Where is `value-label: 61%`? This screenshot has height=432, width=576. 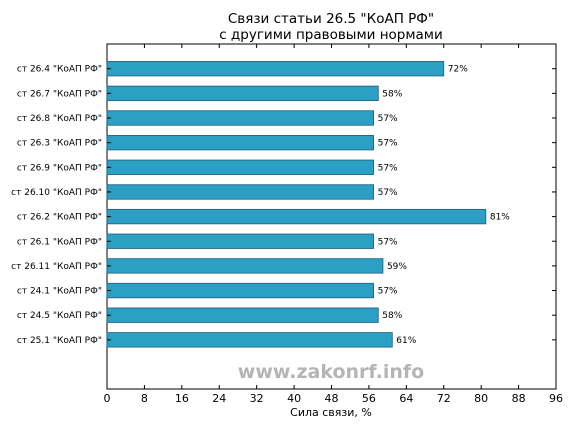 value-label: 61% is located at coordinates (406, 341).